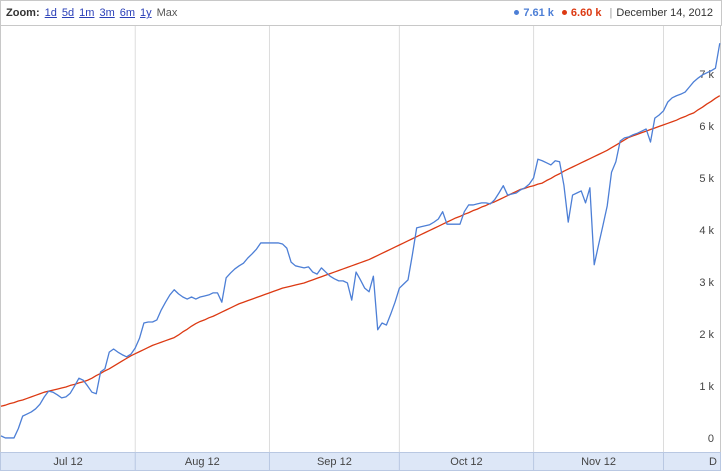  Describe the element at coordinates (23, 13) in the screenshot. I see `zoom-label: Zoom:` at that location.